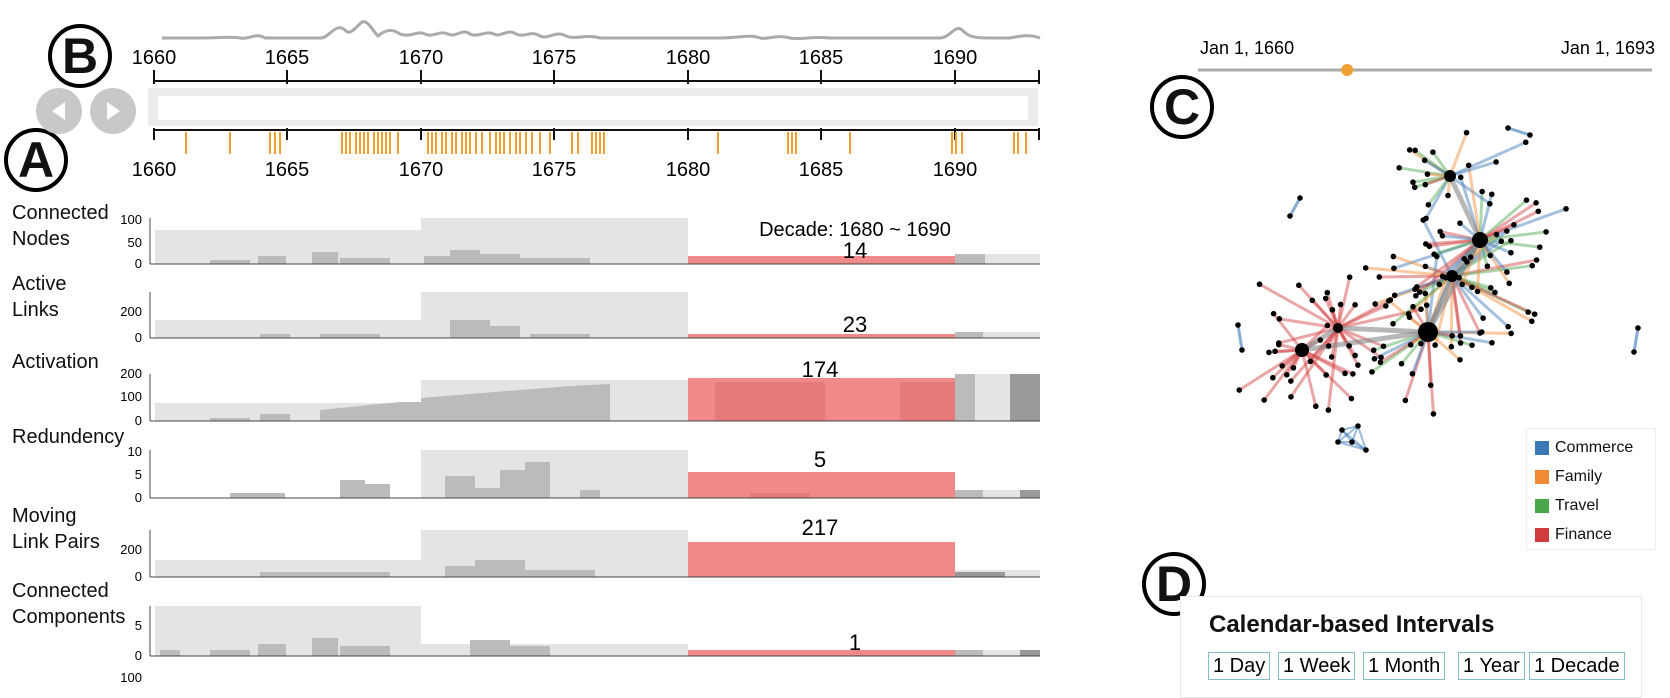 This screenshot has width=1670, height=698. Describe the element at coordinates (584, 474) in the screenshot. I see `chart-redundency: 10 5 0 5` at that location.